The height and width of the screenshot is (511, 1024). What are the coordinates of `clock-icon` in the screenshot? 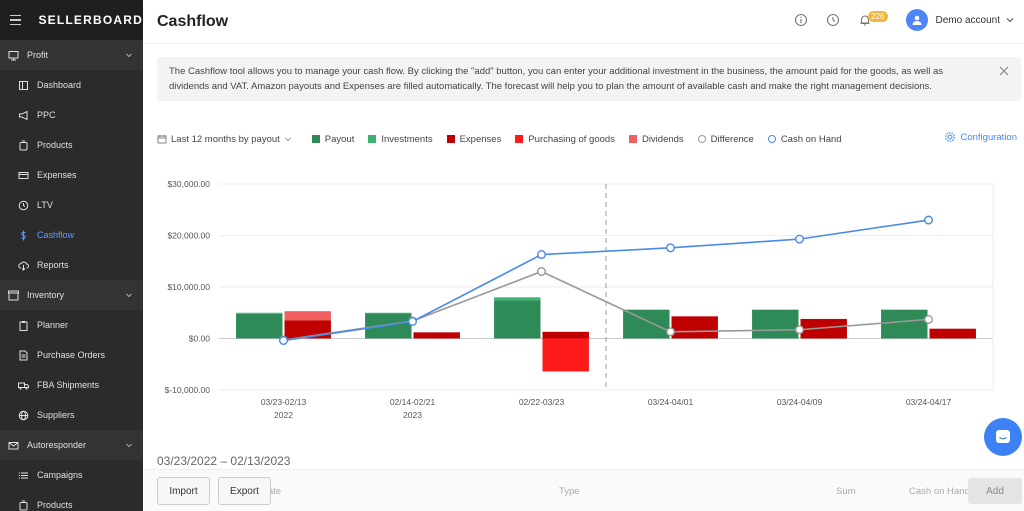 It's located at (833, 20).